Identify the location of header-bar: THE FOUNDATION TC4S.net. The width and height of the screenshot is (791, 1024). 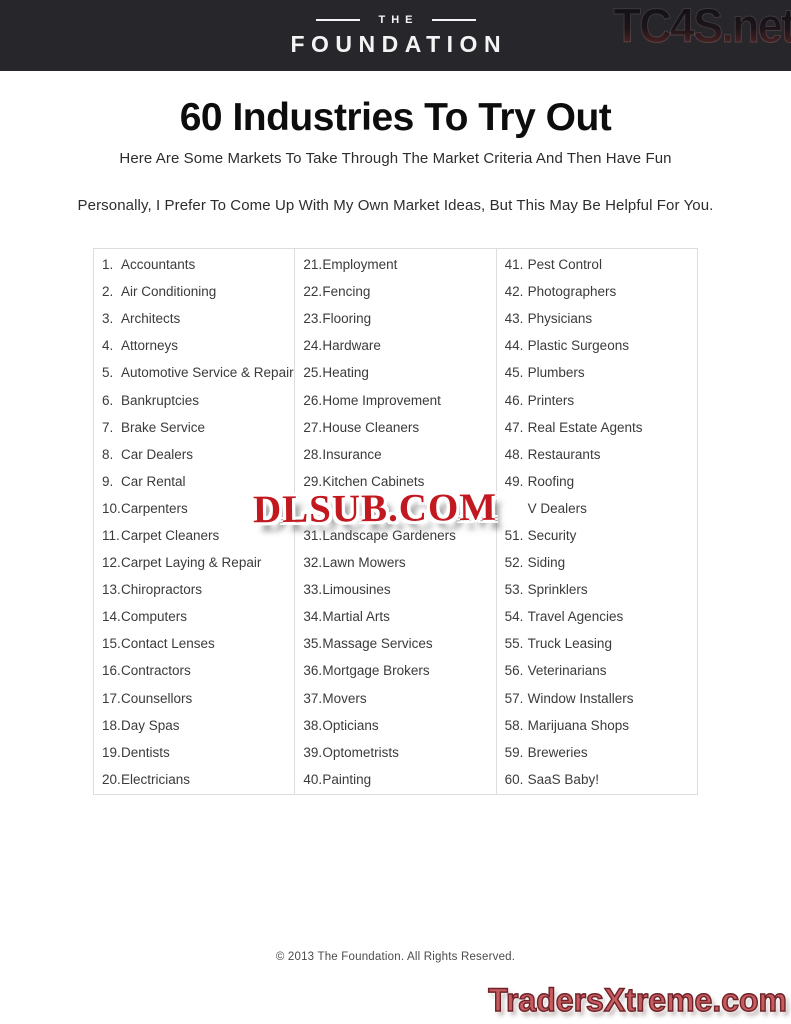
(395, 35).